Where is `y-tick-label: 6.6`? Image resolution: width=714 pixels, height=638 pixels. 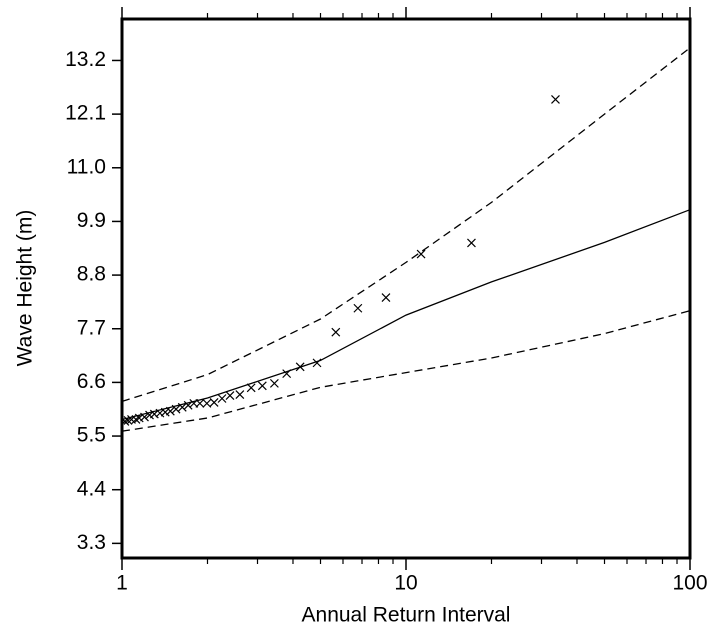 y-tick-label: 6.6 is located at coordinates (91, 381).